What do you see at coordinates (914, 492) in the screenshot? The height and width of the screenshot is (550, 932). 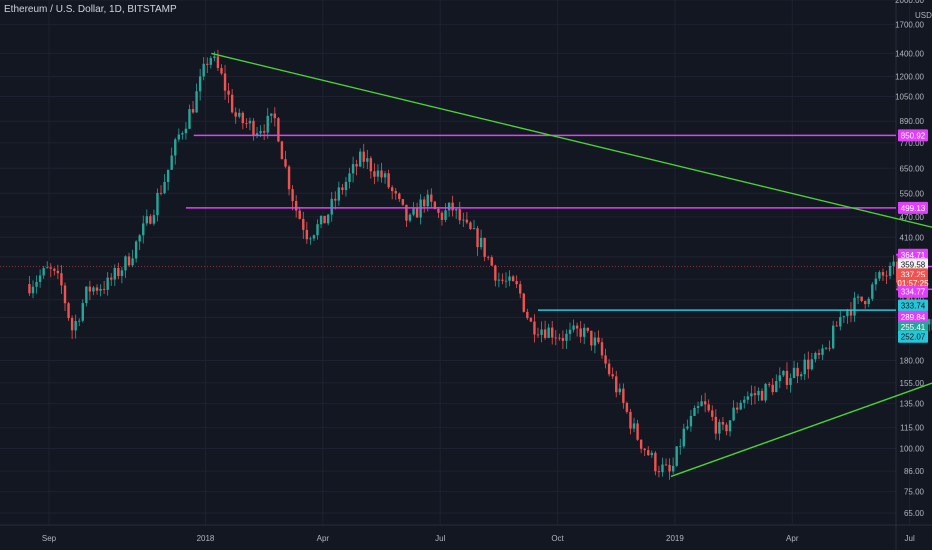 I see `y-tick-label: 75.00` at bounding box center [914, 492].